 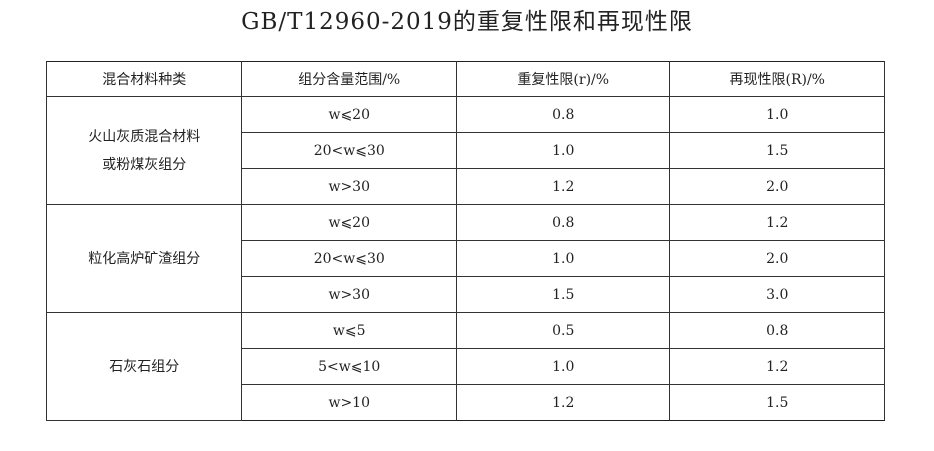 What do you see at coordinates (349, 402) in the screenshot?
I see `table-cell: w>10` at bounding box center [349, 402].